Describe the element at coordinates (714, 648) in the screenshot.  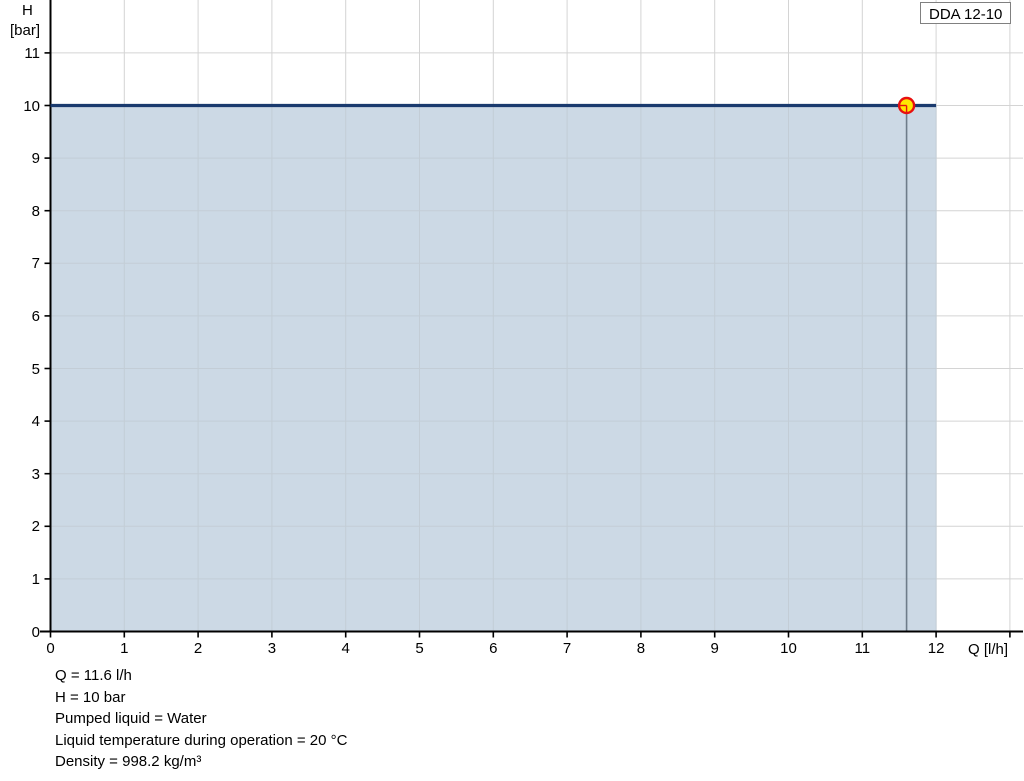
I see `x-tick-label: 9` at that location.